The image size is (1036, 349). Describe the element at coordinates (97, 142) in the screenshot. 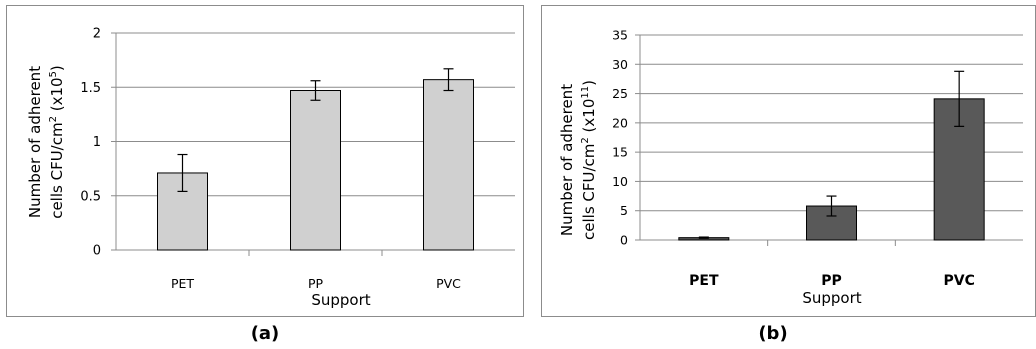

I see `y-tick-label: 1` at that location.